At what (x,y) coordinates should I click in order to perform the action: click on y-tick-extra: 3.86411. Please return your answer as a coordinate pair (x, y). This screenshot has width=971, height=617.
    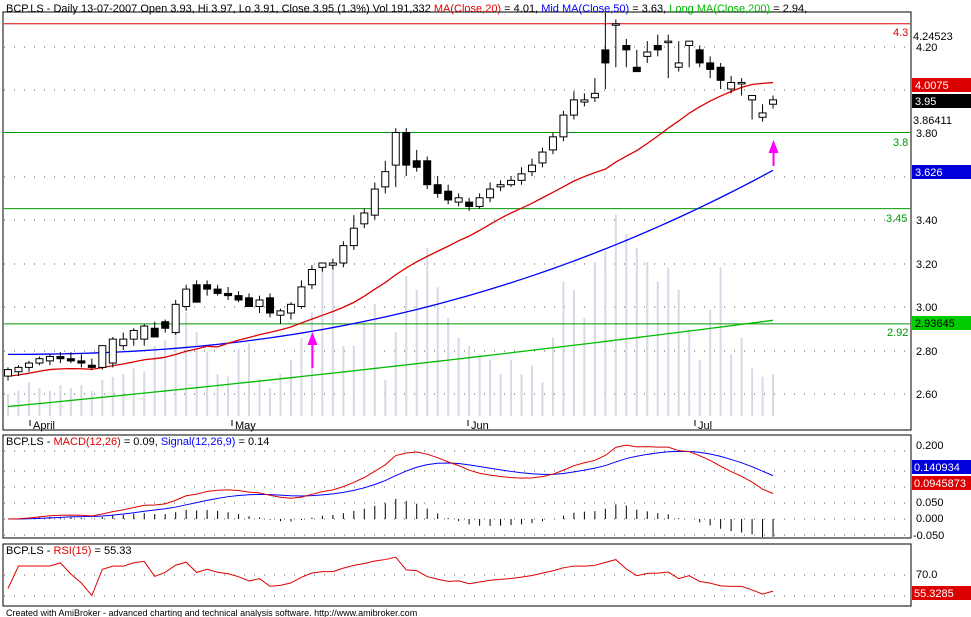
    Looking at the image, I should click on (932, 121).